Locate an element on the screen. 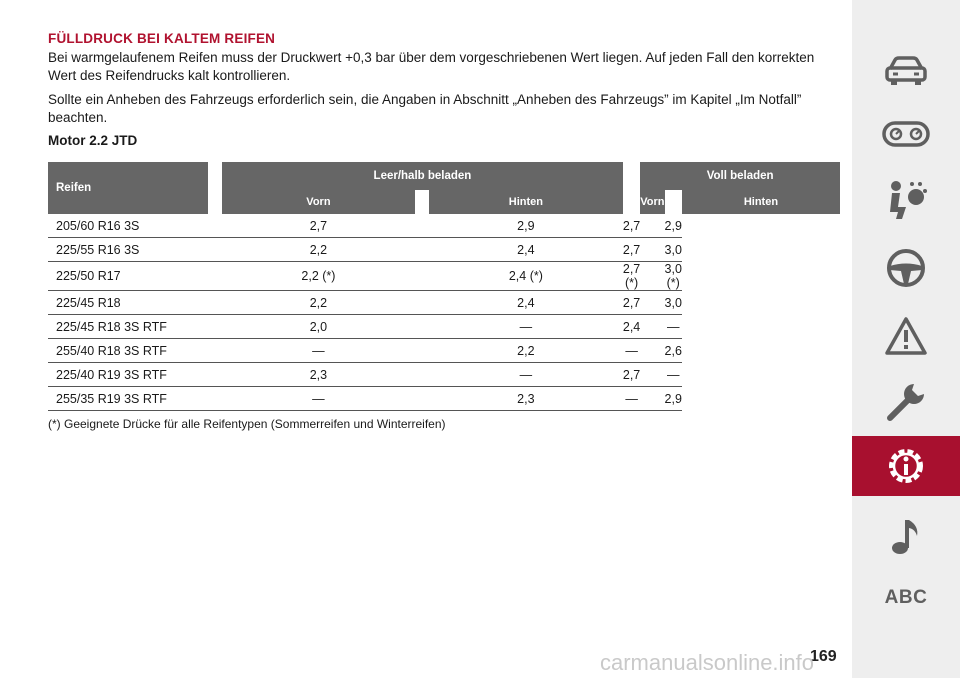 Image resolution: width=960 pixels, height=678 pixels. table-row: 205/60 R16 3S 2,7 2,9 2,7 2,9 is located at coordinates (444, 226).